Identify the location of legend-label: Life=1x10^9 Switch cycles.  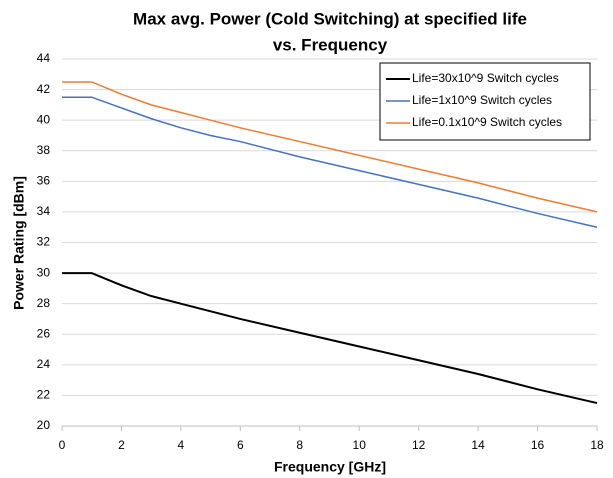
(482, 100).